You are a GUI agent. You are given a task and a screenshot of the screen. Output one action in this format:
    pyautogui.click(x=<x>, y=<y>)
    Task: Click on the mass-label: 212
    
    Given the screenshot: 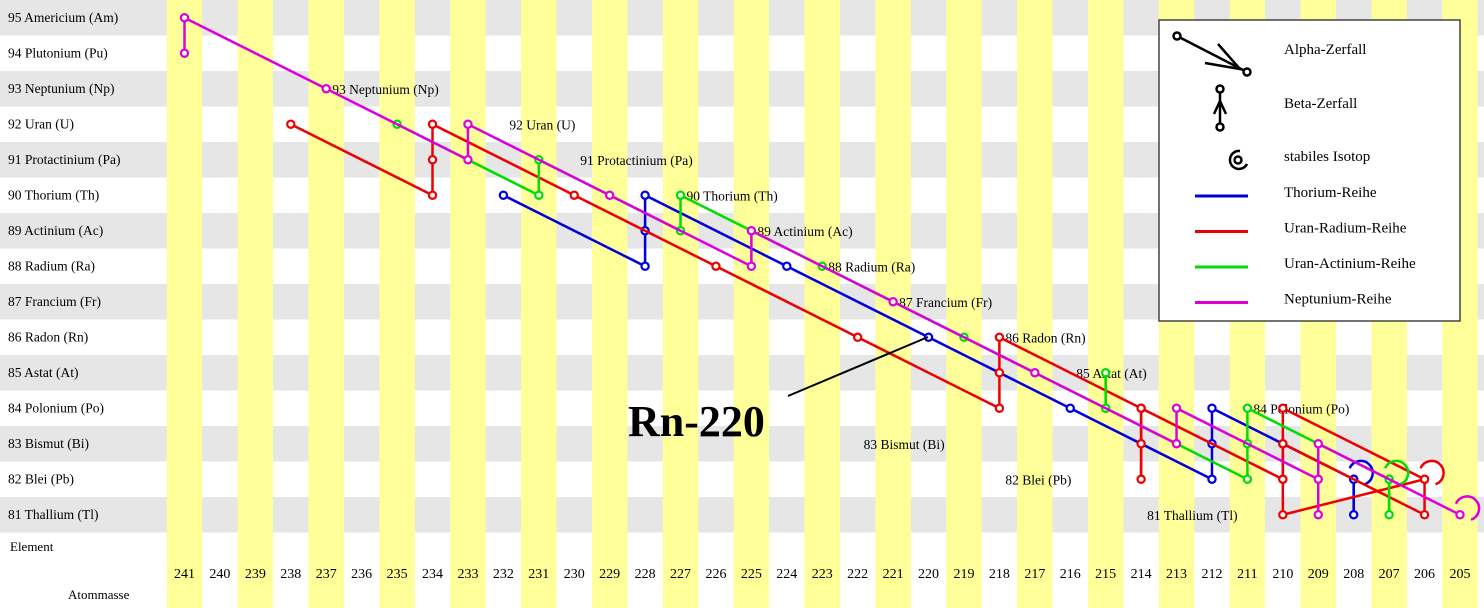 What is the action you would take?
    pyautogui.click(x=1211, y=574)
    